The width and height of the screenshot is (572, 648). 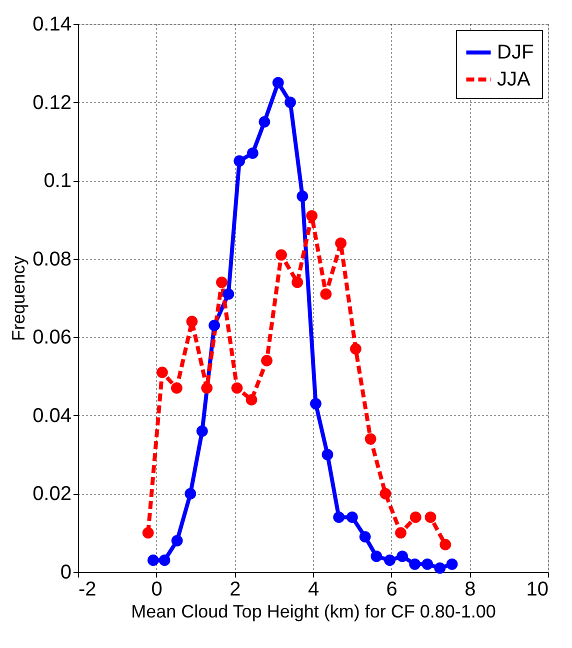 I want to click on x-axis-title: Mean Cloud Top Height (km) for CF 0.80-1.00, so click(x=313, y=612).